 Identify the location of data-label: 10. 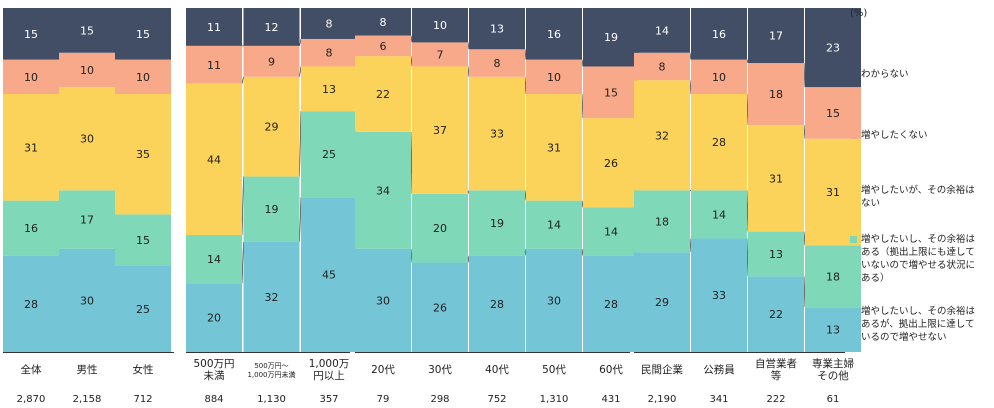
(554, 77).